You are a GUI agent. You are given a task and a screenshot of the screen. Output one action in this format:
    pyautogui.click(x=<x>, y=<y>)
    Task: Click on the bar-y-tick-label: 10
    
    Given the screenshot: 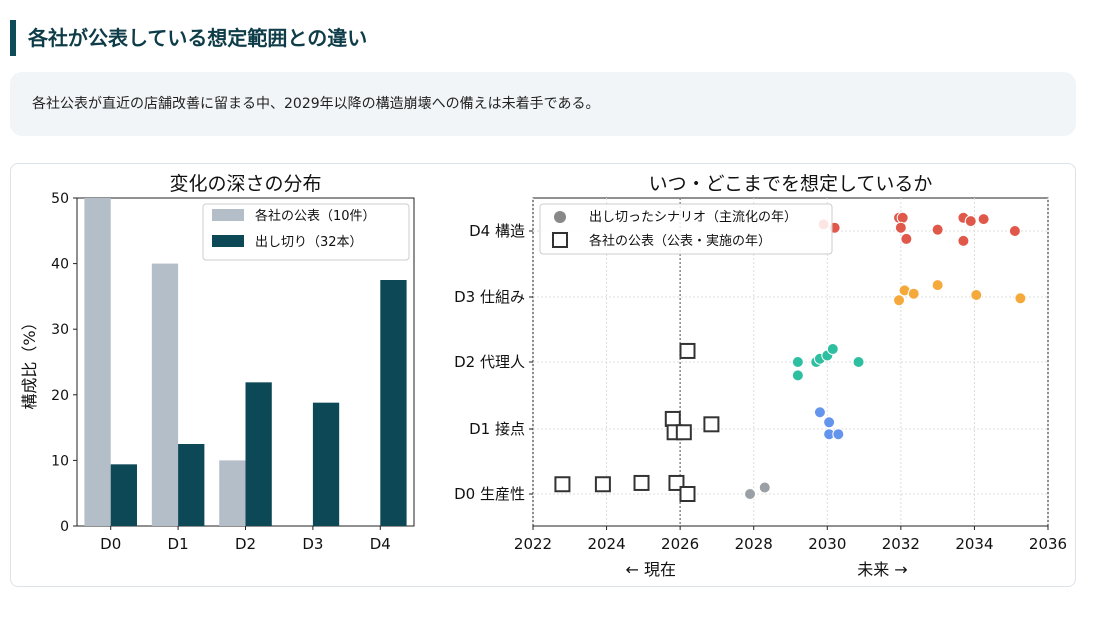 What is the action you would take?
    pyautogui.click(x=60, y=461)
    